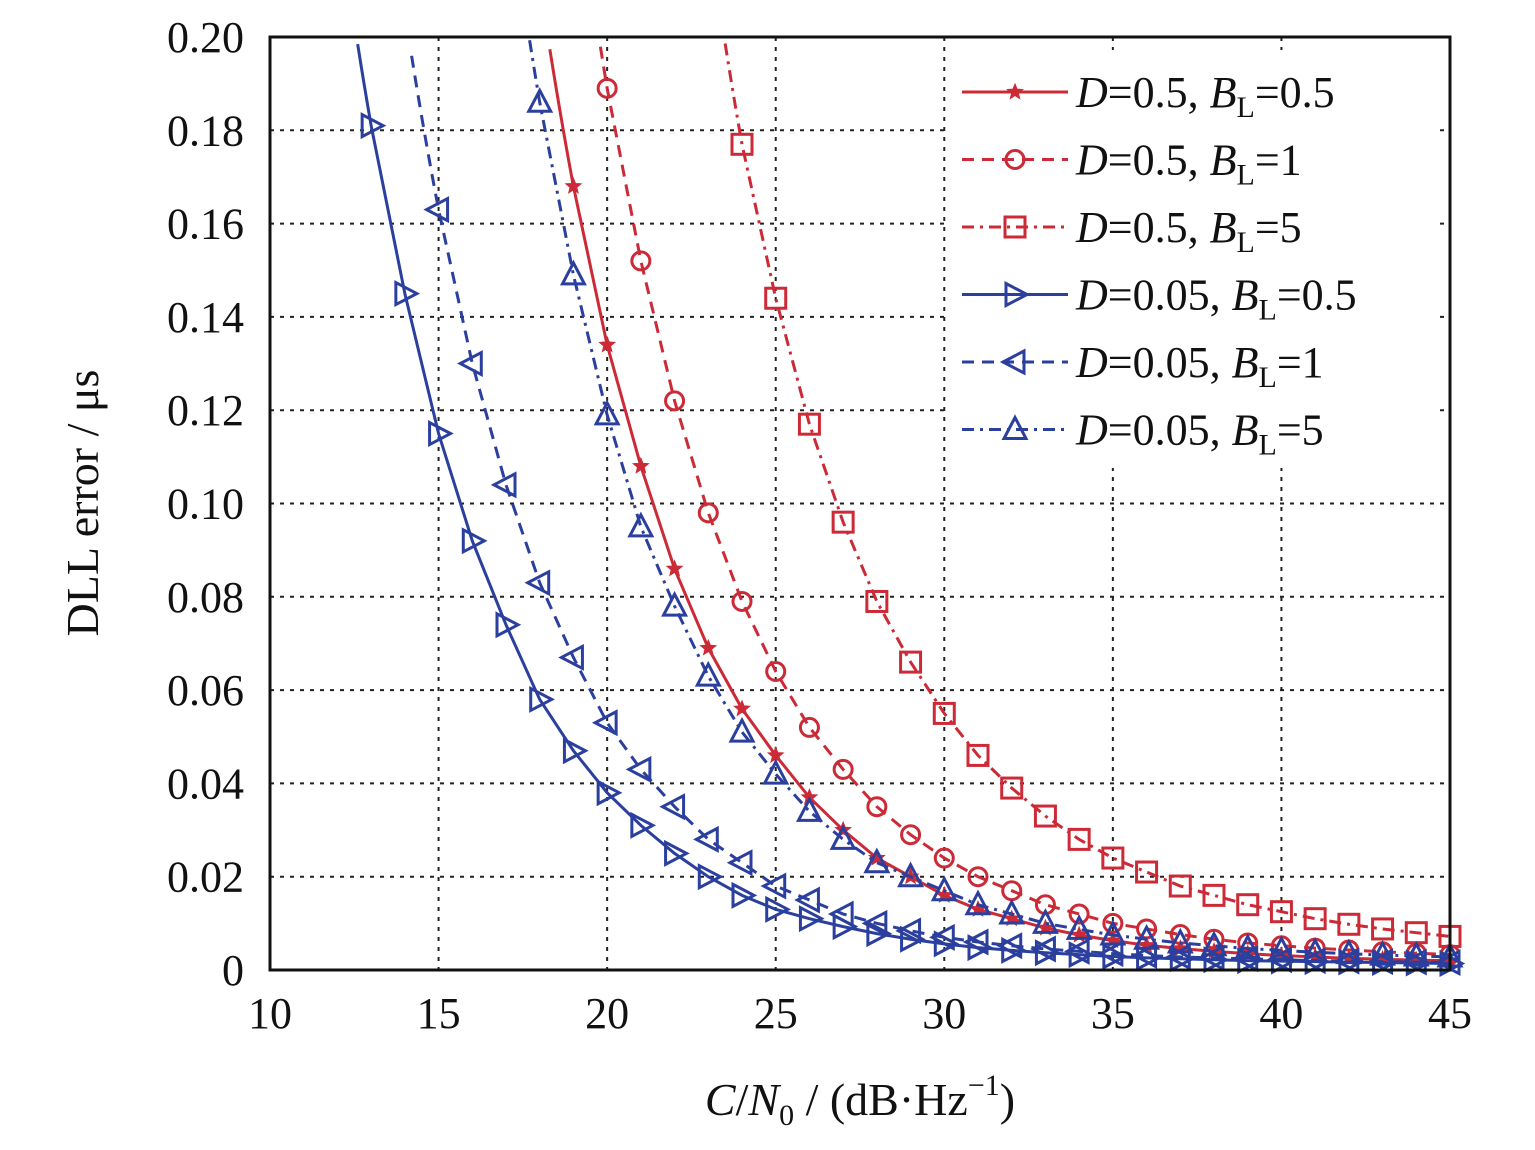 This screenshot has height=1150, width=1535. Describe the element at coordinates (205, 690) in the screenshot. I see `y-tick-label: 0.06` at that location.